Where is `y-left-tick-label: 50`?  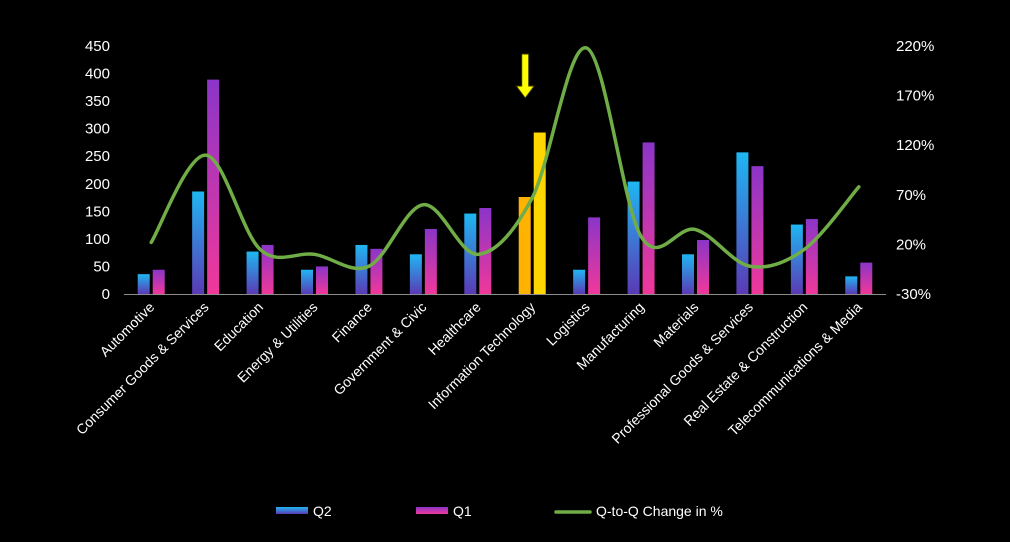
y-left-tick-label: 50 is located at coordinates (101, 266).